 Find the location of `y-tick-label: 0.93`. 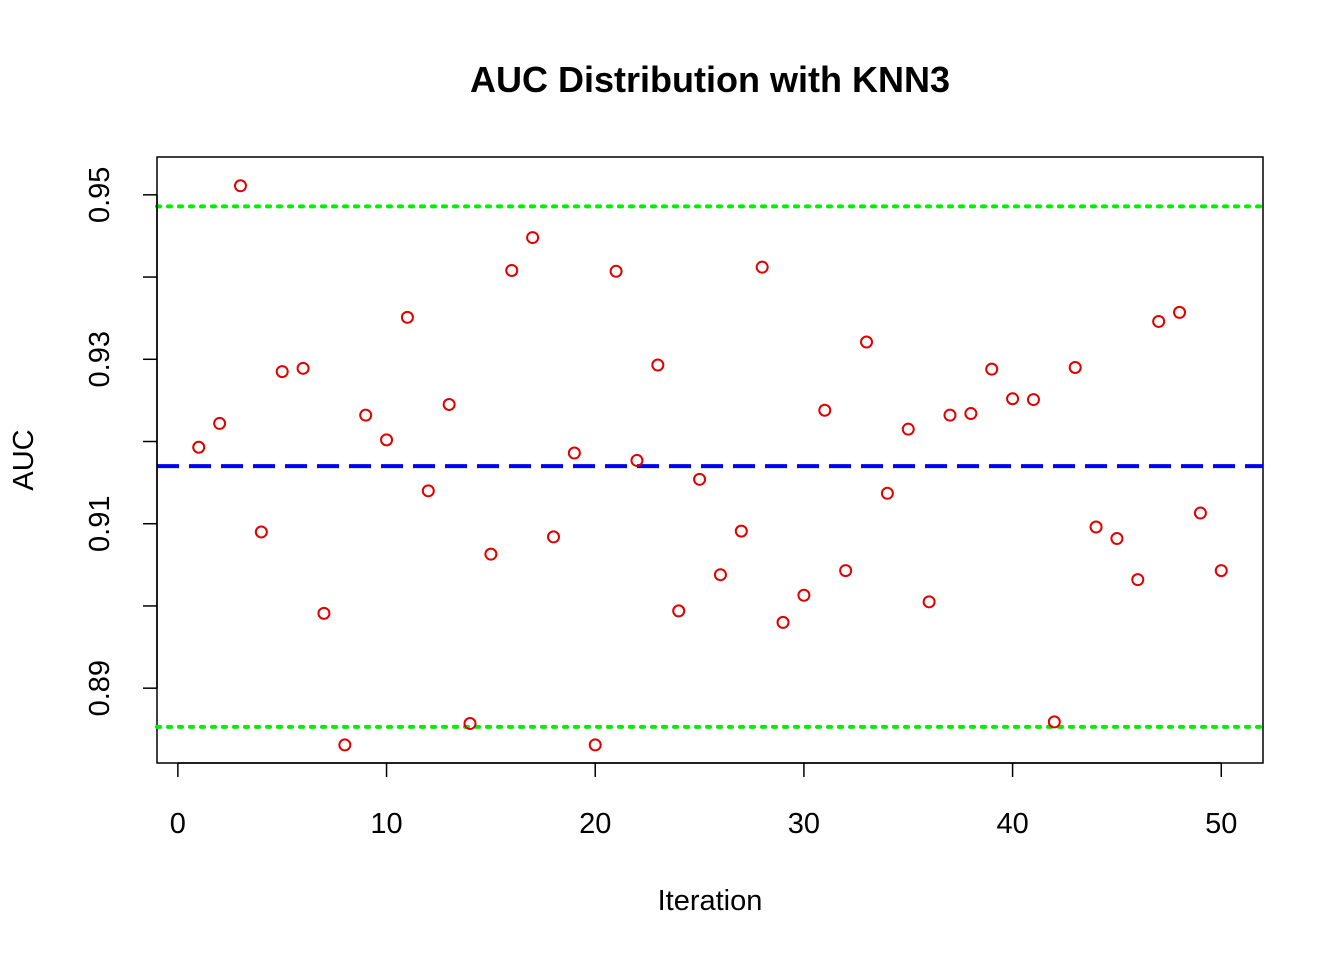

y-tick-label: 0.93 is located at coordinates (100, 359).